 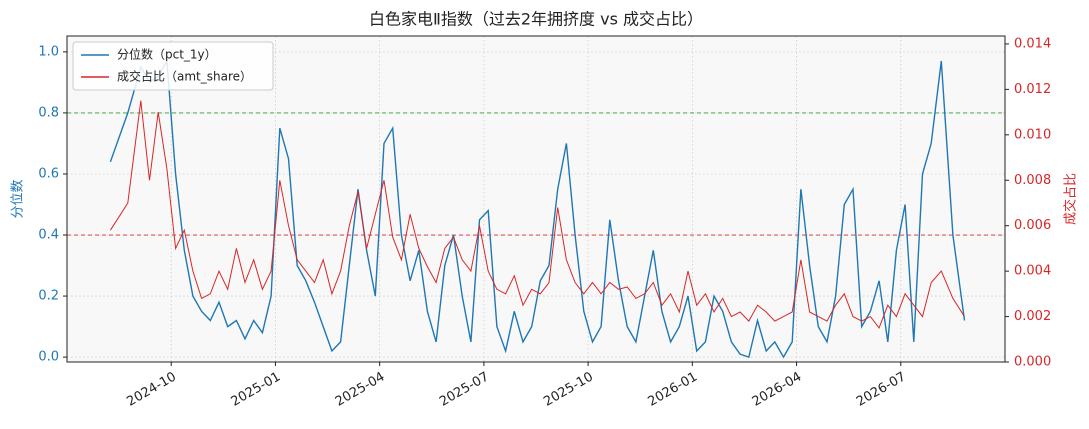 What do you see at coordinates (360, 390) in the screenshot?
I see `x-tick-label: 2025-04` at bounding box center [360, 390].